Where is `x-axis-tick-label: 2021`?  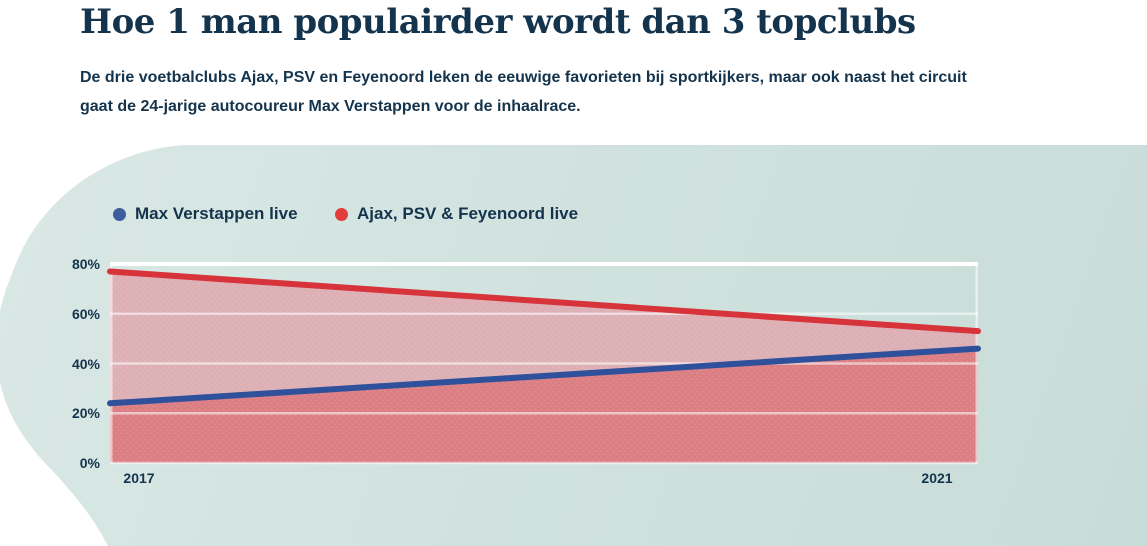 x-axis-tick-label: 2021 is located at coordinates (937, 478).